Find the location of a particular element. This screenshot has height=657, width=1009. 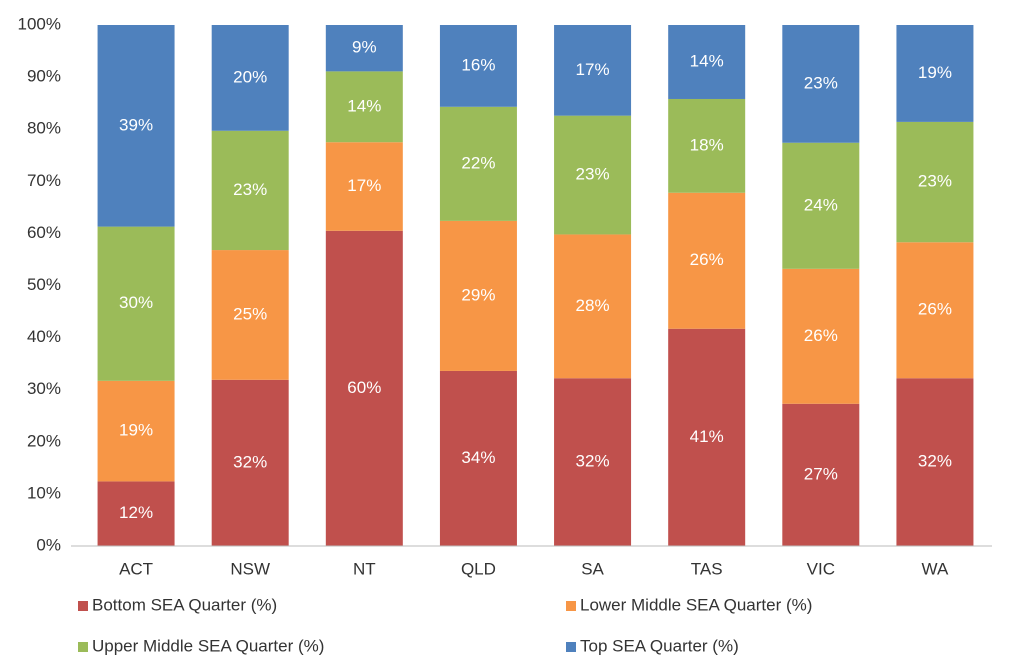

x-tick-label: NT is located at coordinates (364, 568).